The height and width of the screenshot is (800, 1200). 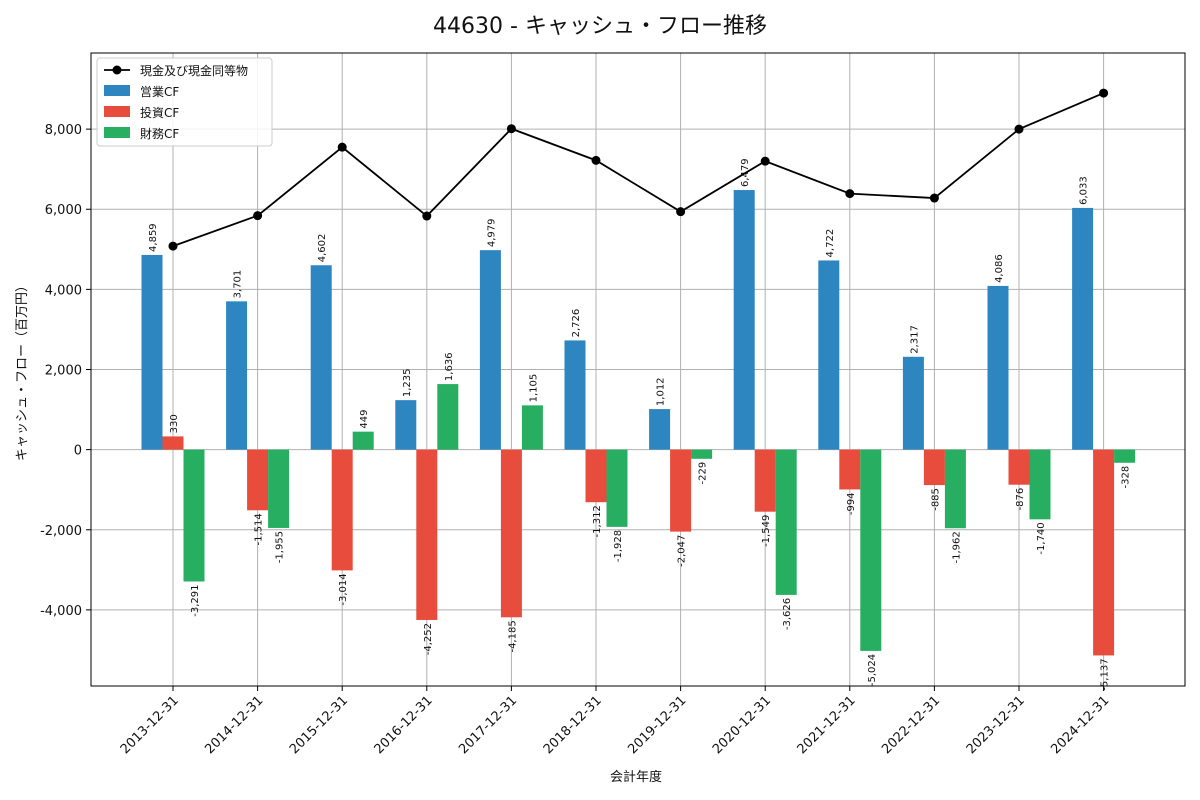 What do you see at coordinates (827, 725) in the screenshot?
I see `x-tick-label: 2021-12-31` at bounding box center [827, 725].